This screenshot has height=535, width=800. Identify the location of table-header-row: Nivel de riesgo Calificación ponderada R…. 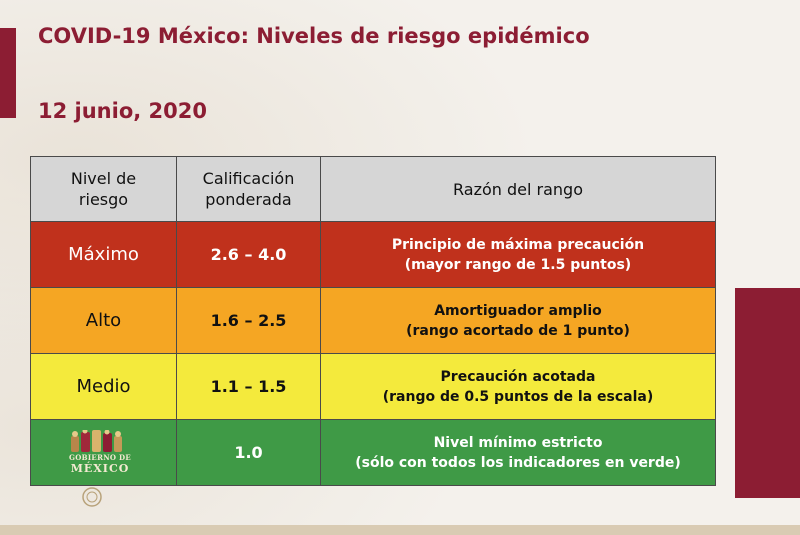
(373, 189).